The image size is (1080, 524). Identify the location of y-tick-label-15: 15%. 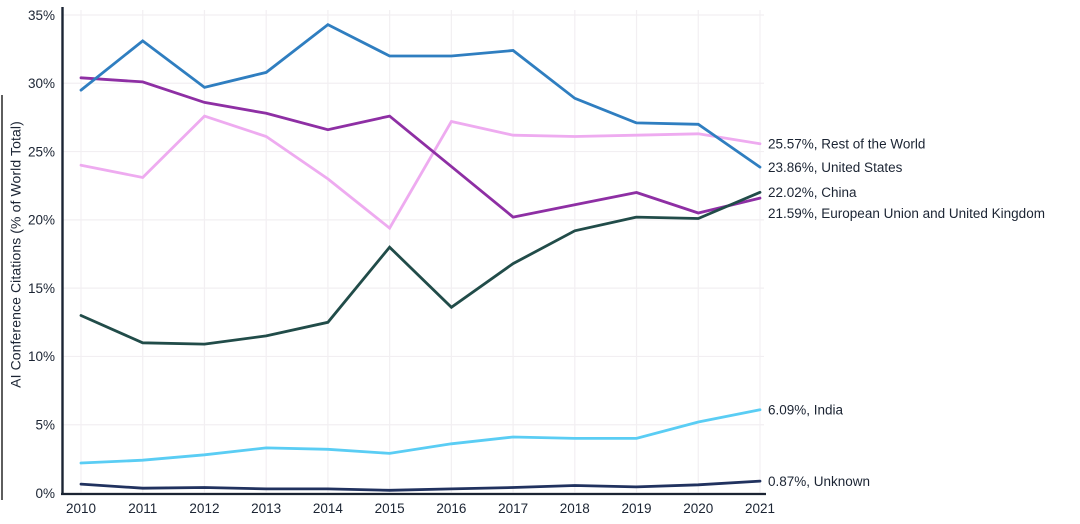
(41, 288).